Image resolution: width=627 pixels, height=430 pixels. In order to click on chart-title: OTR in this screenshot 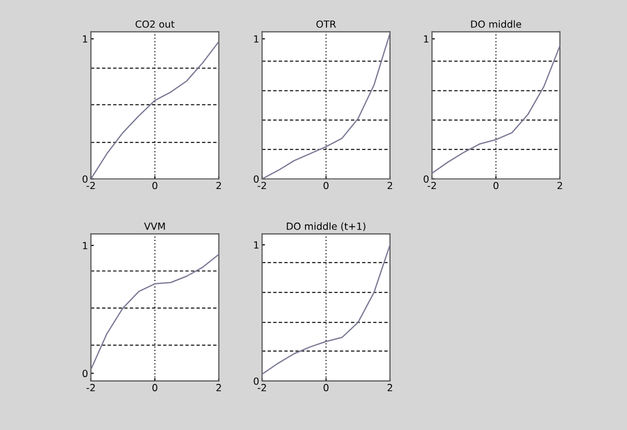, I will do `click(326, 24)`.